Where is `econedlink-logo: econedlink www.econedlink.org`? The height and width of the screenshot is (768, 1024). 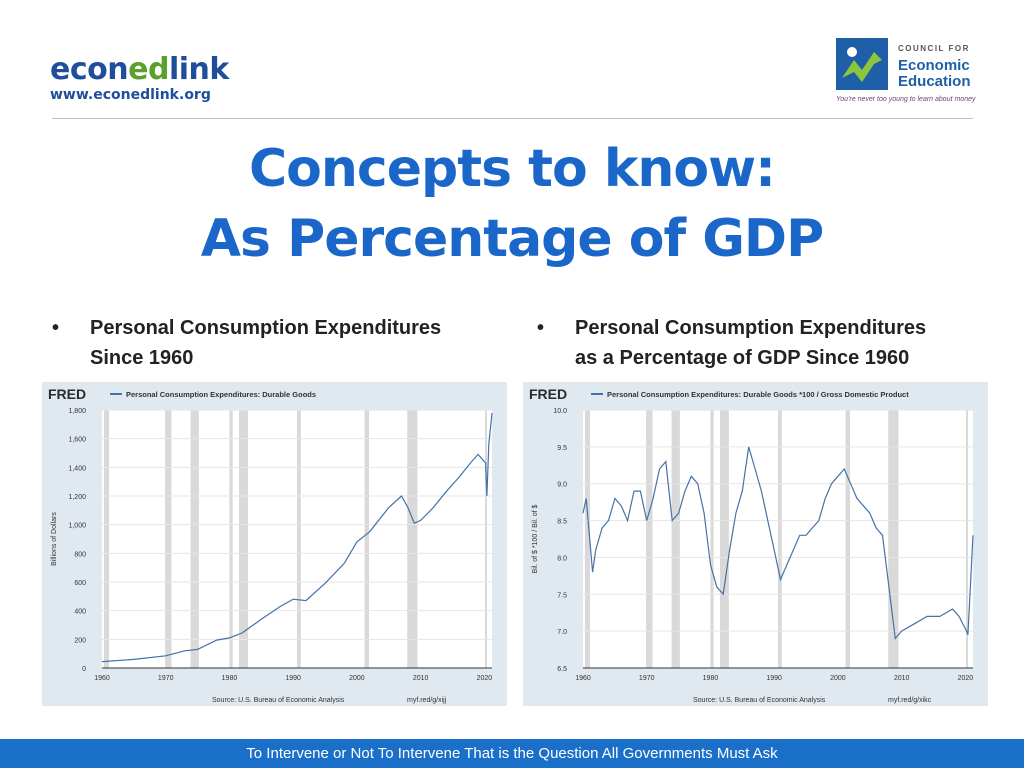 econedlink-logo: econedlink www.econedlink.org is located at coordinates (139, 78).